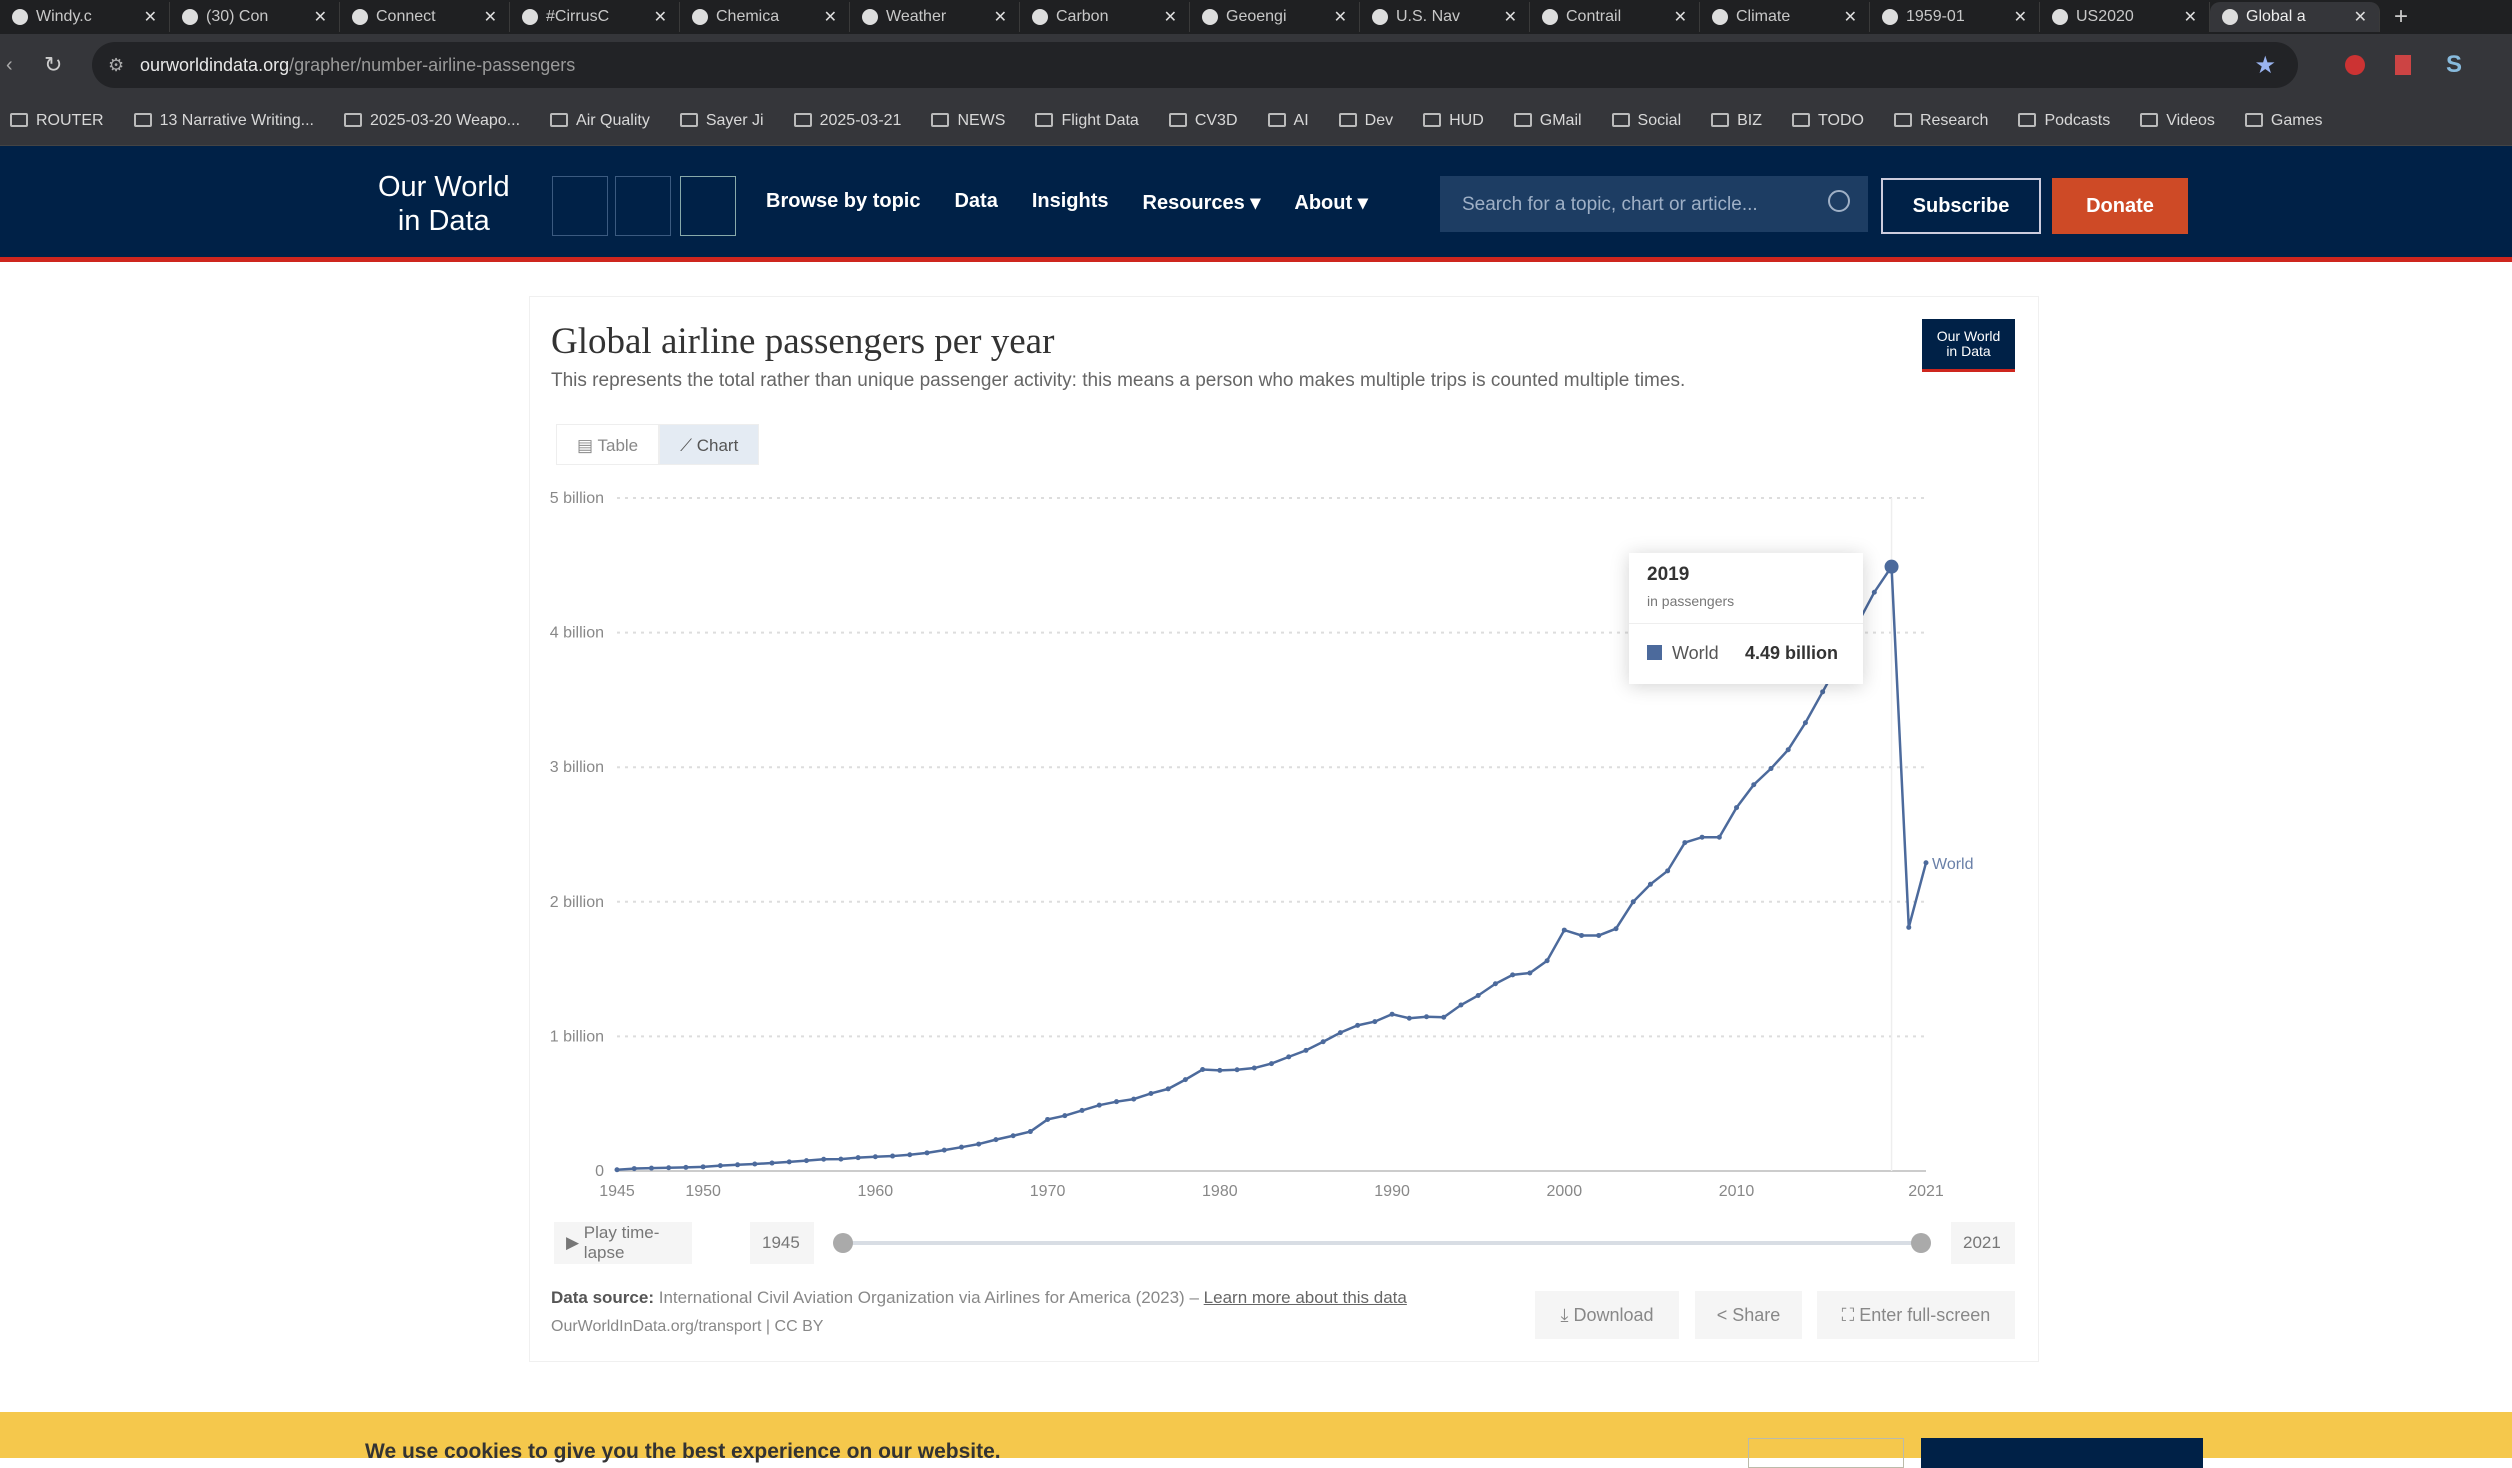  I want to click on bookmark-item: Research, so click(1940, 121).